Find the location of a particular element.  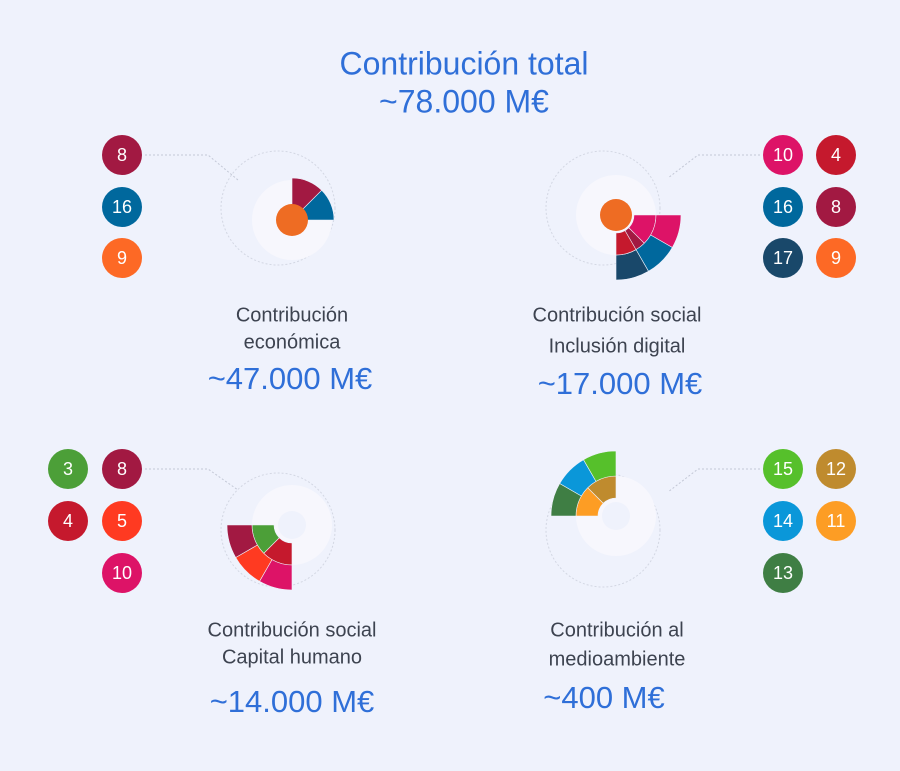

section-value: ~47.000 M€ is located at coordinates (290, 378).